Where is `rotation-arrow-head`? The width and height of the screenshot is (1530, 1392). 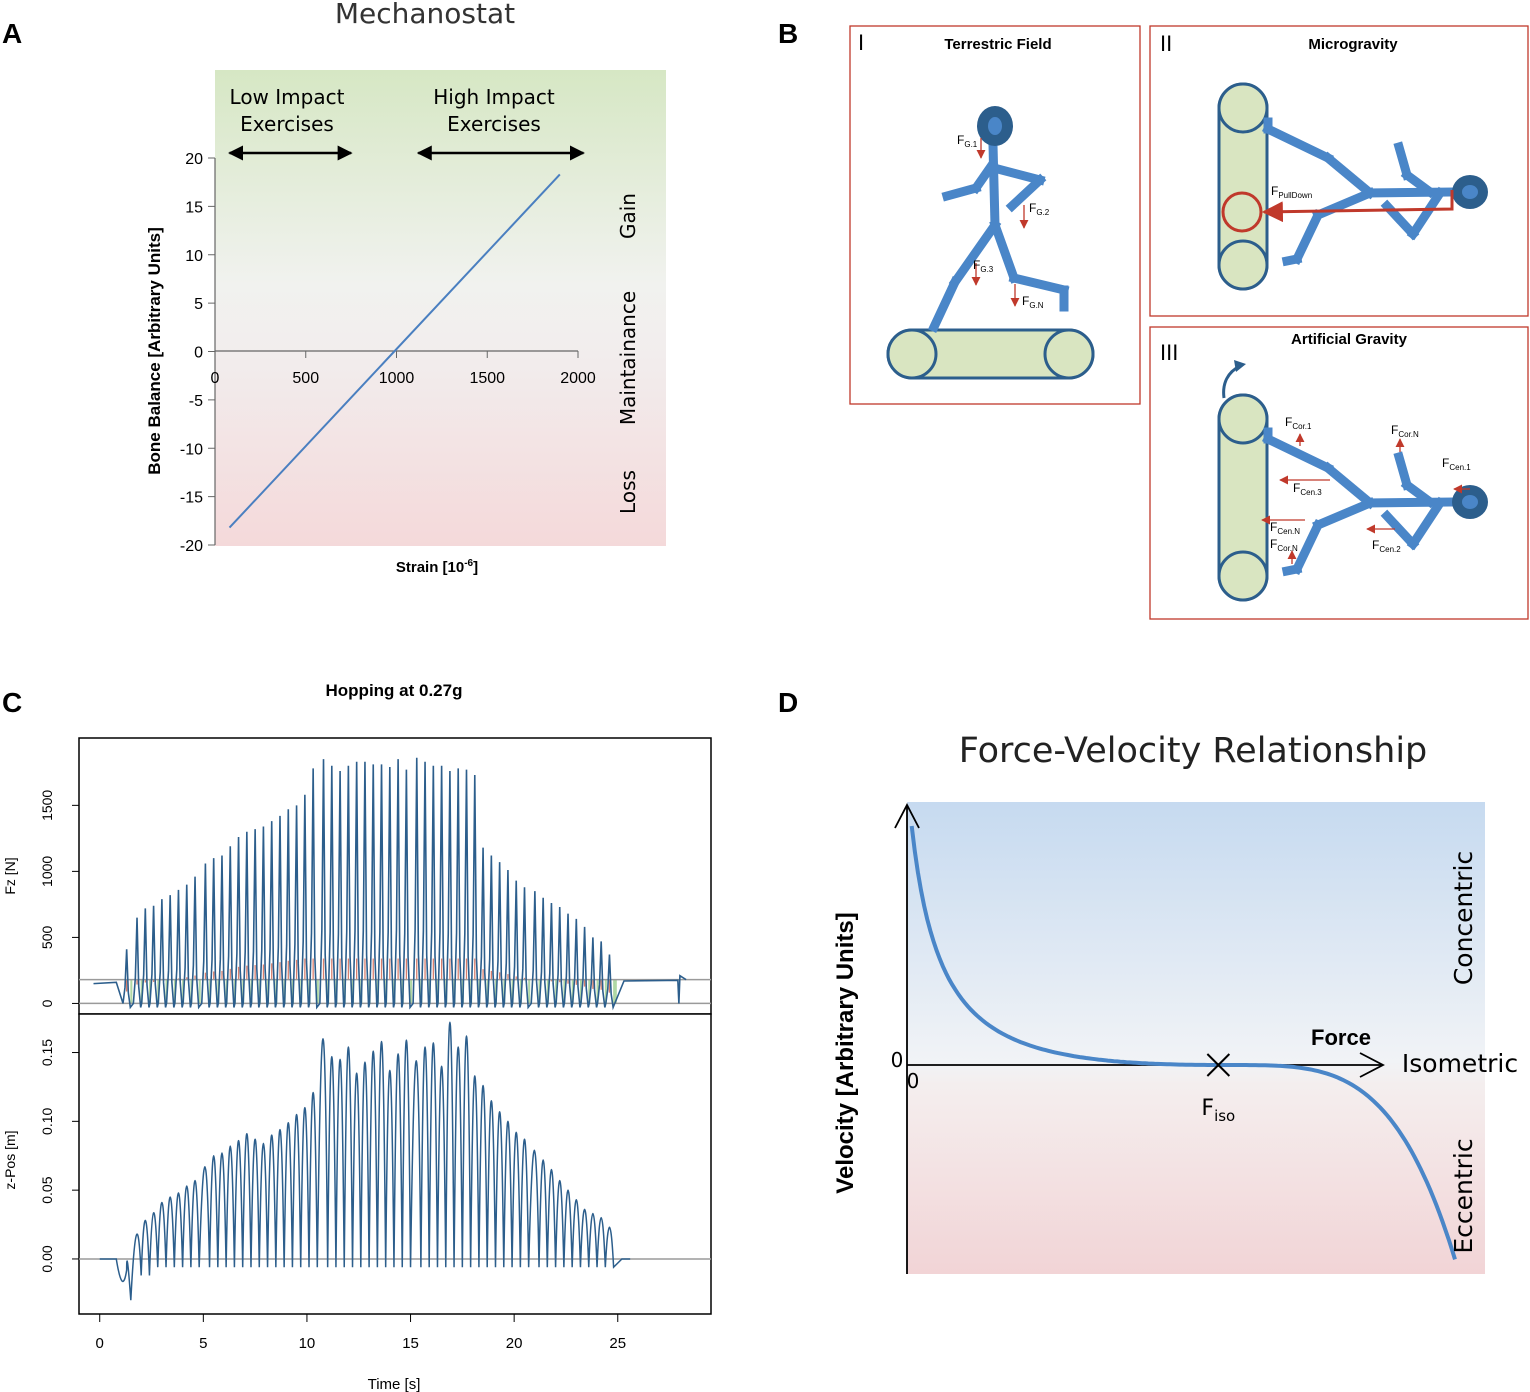 rotation-arrow-head is located at coordinates (1240, 366).